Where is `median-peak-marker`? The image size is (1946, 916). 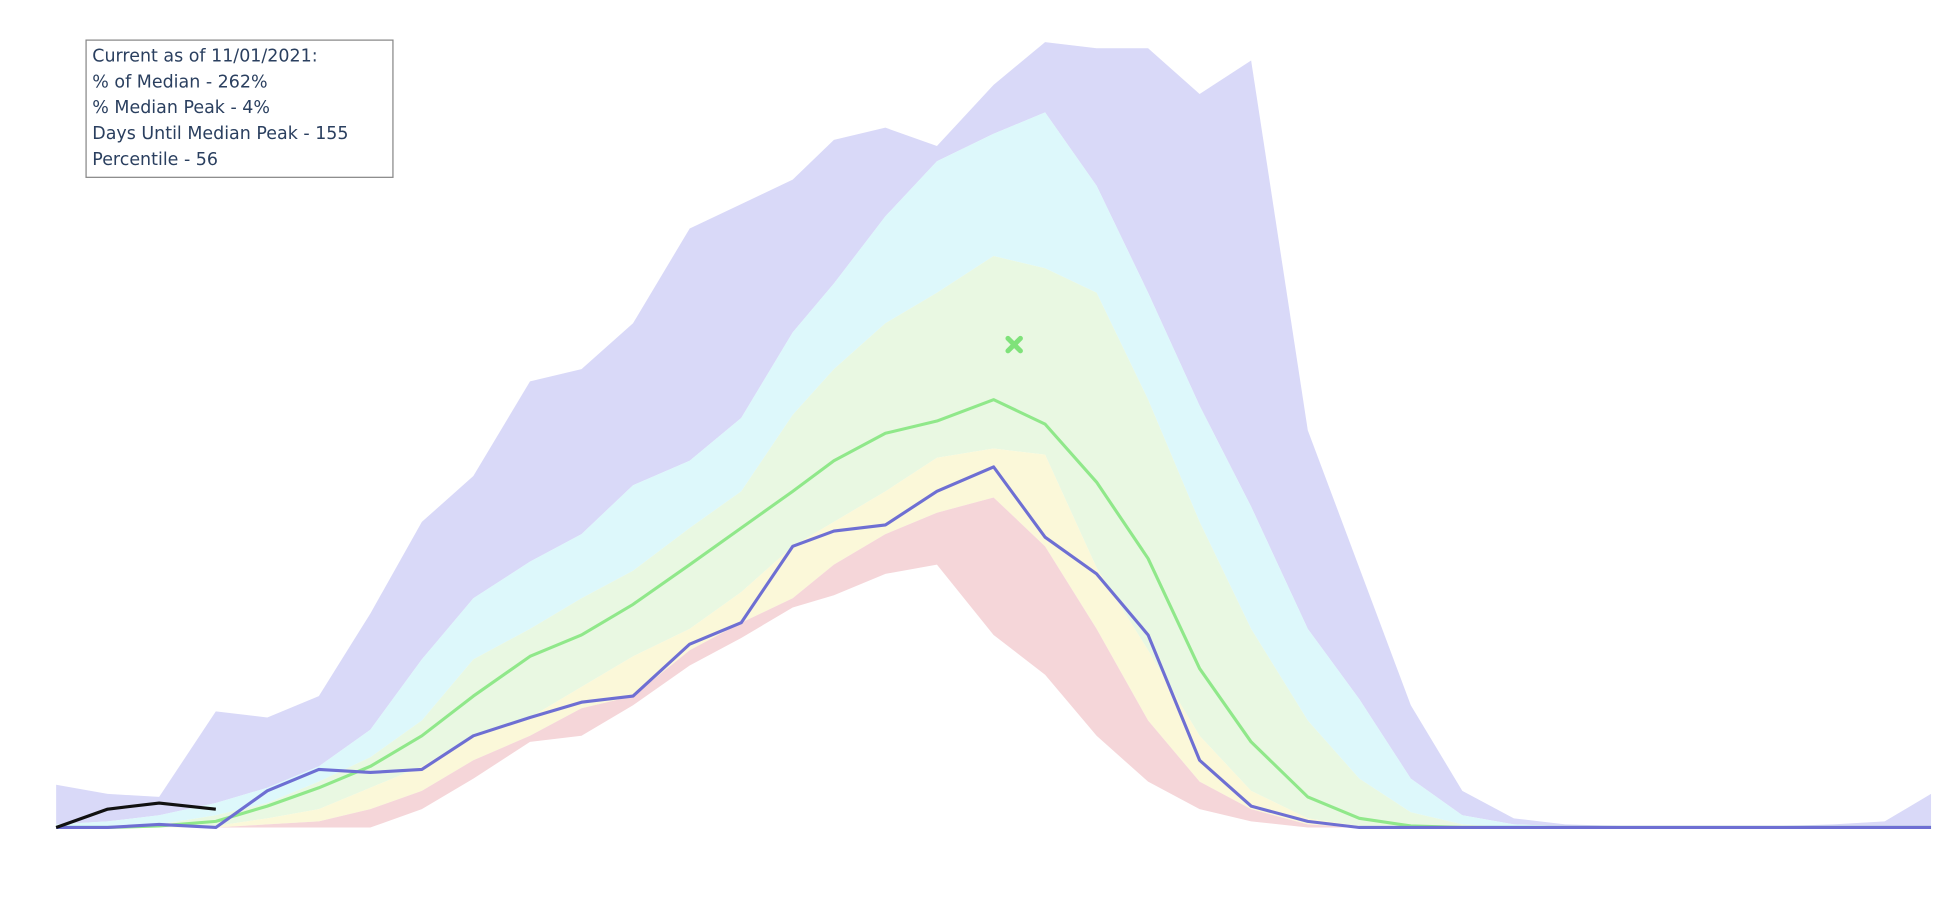 median-peak-marker is located at coordinates (1014, 344).